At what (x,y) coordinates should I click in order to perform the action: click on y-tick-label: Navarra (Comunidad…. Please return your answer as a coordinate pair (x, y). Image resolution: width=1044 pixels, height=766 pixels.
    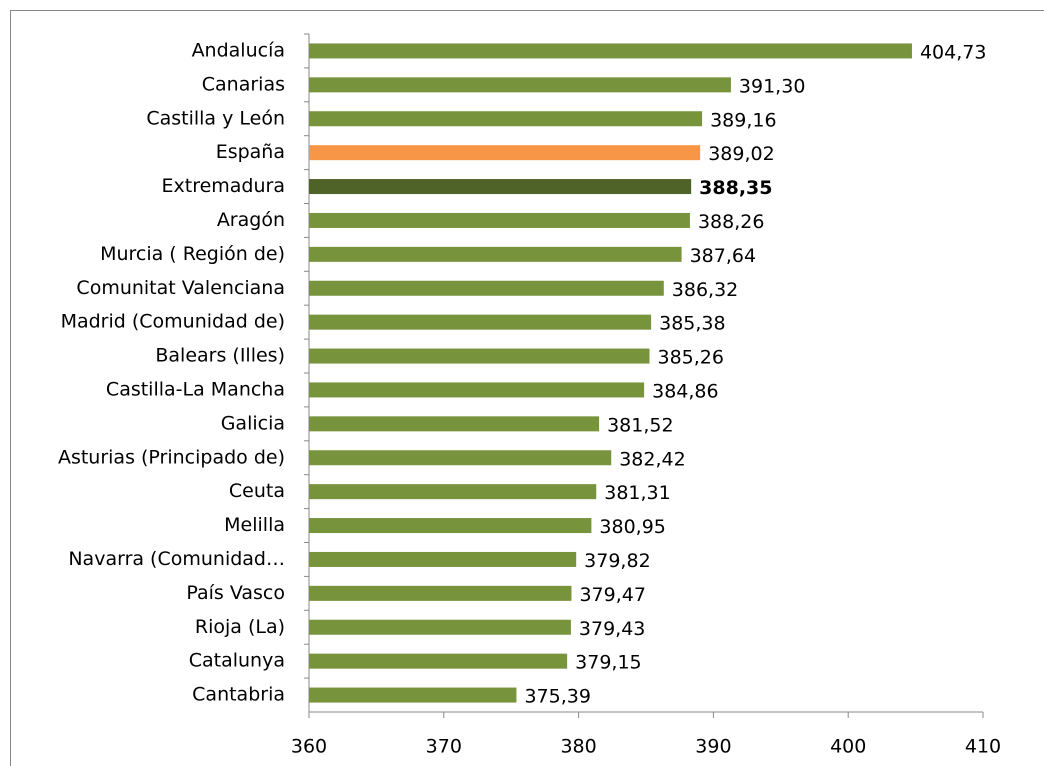
    Looking at the image, I should click on (176, 559).